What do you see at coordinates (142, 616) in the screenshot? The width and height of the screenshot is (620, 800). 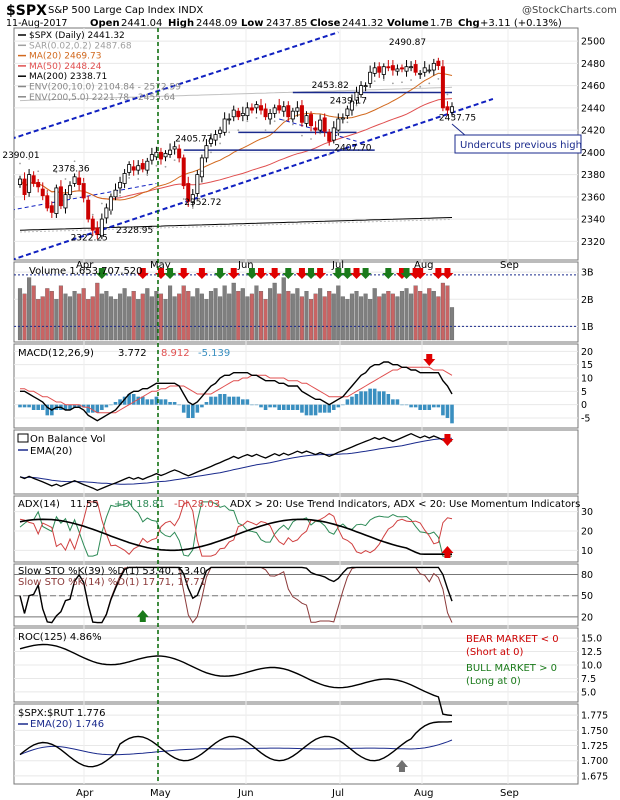 I see `green-up-arrow` at bounding box center [142, 616].